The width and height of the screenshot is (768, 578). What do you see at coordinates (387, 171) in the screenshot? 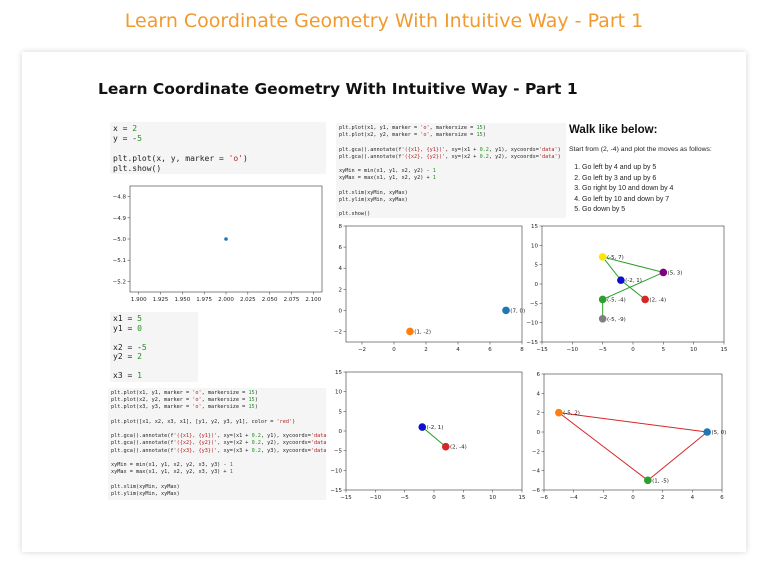
I see `code-line: xyMin = min(x1, y1, x2, y2) - 1` at bounding box center [387, 171].